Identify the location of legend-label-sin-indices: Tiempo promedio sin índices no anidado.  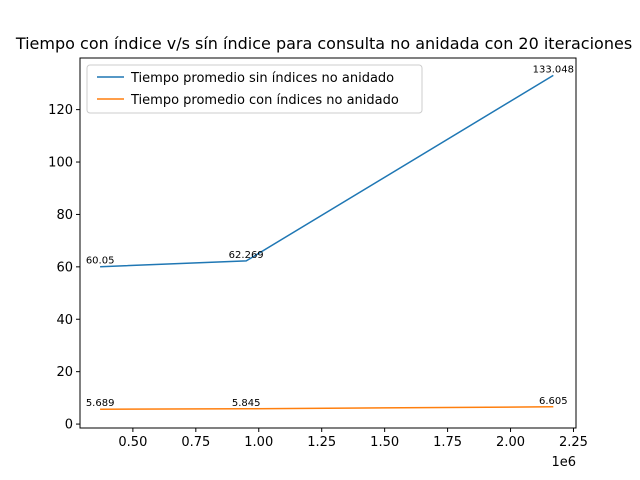
(262, 78).